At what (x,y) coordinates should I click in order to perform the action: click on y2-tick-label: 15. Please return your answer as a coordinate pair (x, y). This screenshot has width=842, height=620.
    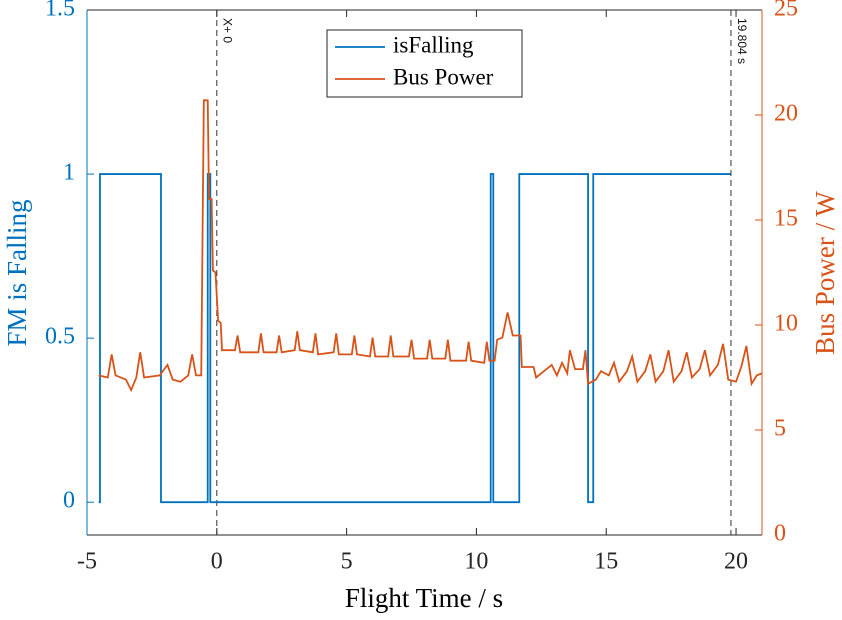
    Looking at the image, I should click on (786, 219).